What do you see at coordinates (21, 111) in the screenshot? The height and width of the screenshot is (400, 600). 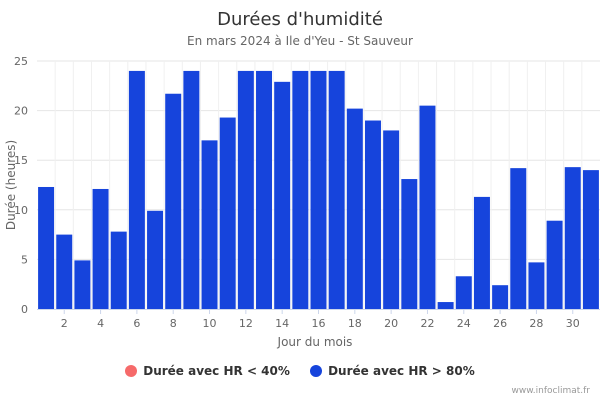 I see `y-tick-label: 20` at bounding box center [21, 111].